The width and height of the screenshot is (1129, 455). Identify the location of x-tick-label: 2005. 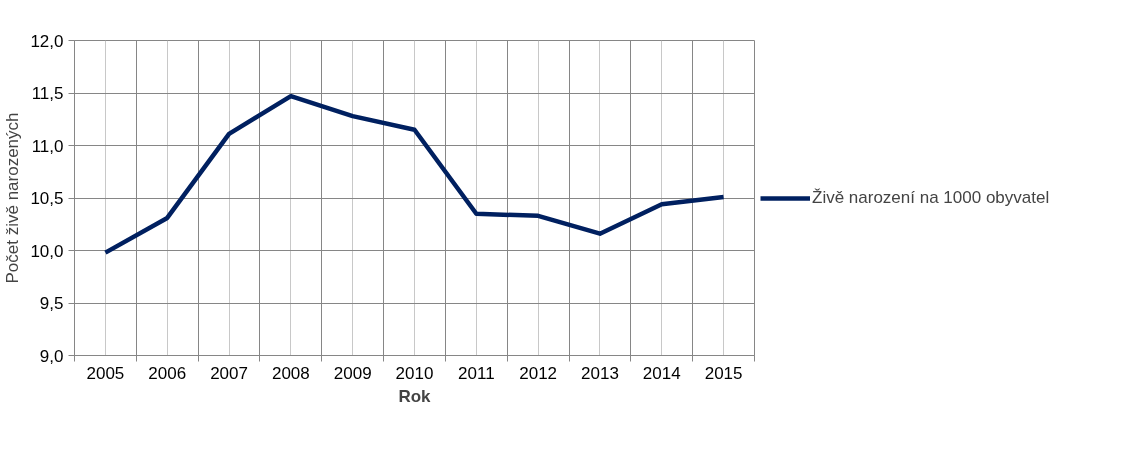
(105, 373).